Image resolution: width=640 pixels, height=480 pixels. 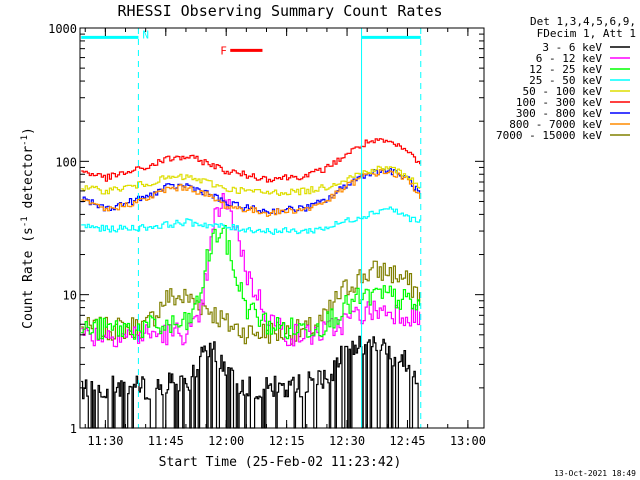 I want to click on legend-entry-label: 25 - 50 keV, so click(x=565, y=80).